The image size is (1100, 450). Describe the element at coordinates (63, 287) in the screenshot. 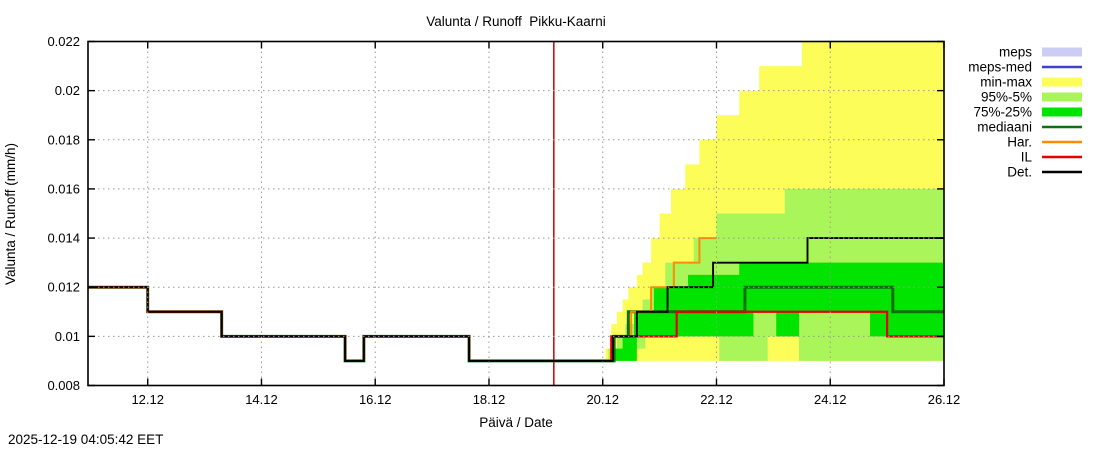

I see `y-tick-label: 0.012` at that location.